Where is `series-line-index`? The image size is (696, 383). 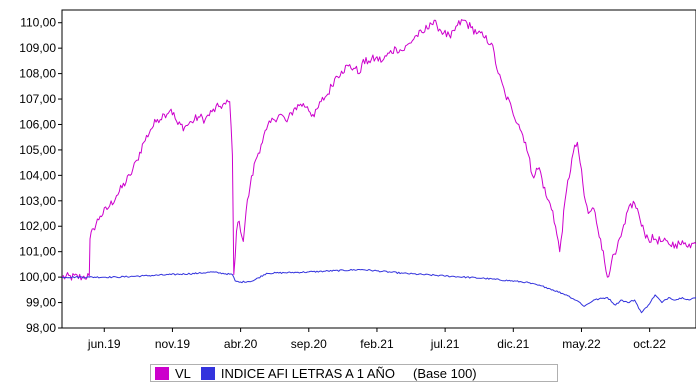 series-line-index is located at coordinates (378, 291).